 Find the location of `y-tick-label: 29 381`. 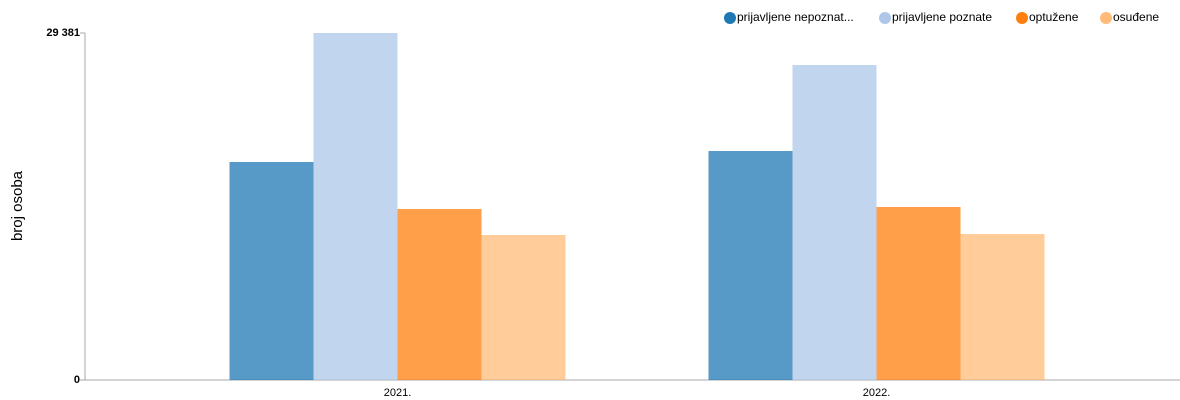

y-tick-label: 29 381 is located at coordinates (63, 33).